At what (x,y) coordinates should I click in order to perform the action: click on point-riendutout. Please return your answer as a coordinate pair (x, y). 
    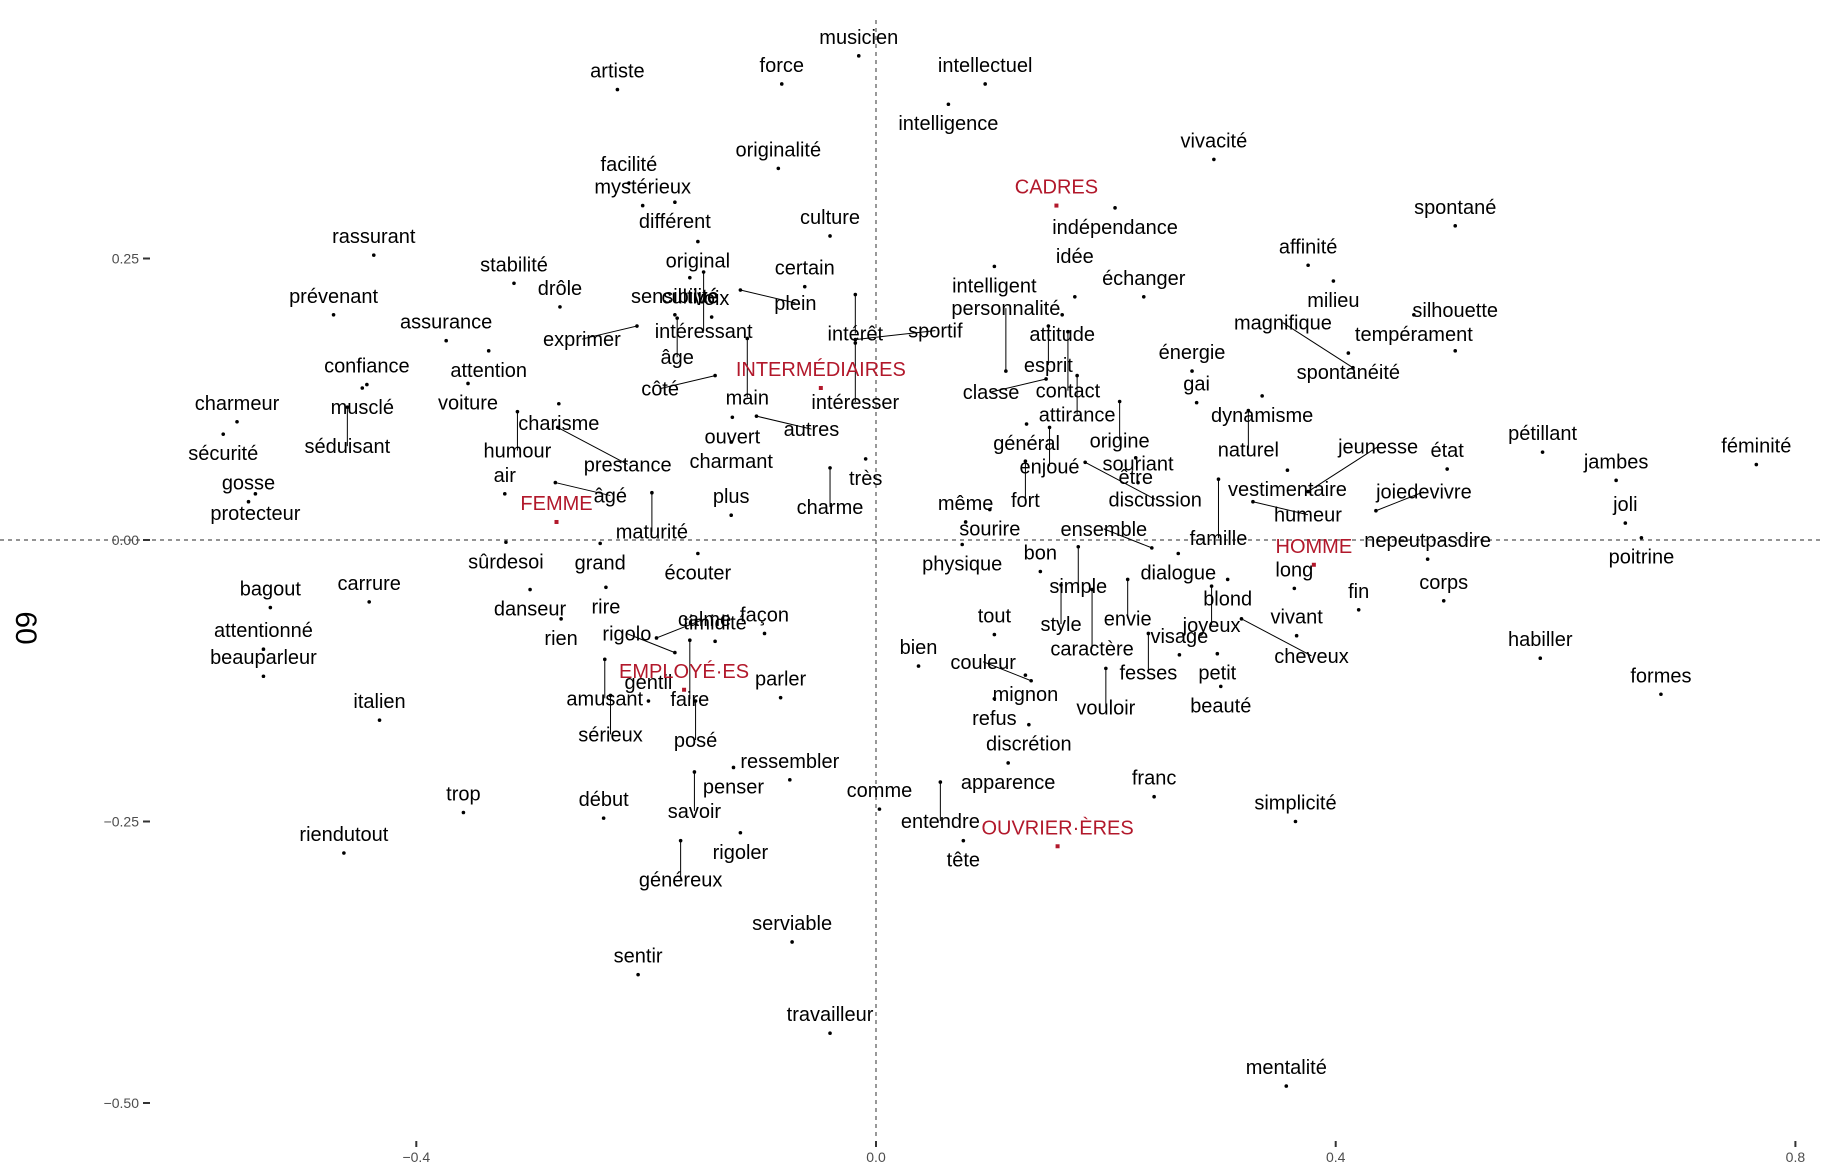
    Looking at the image, I should click on (344, 853).